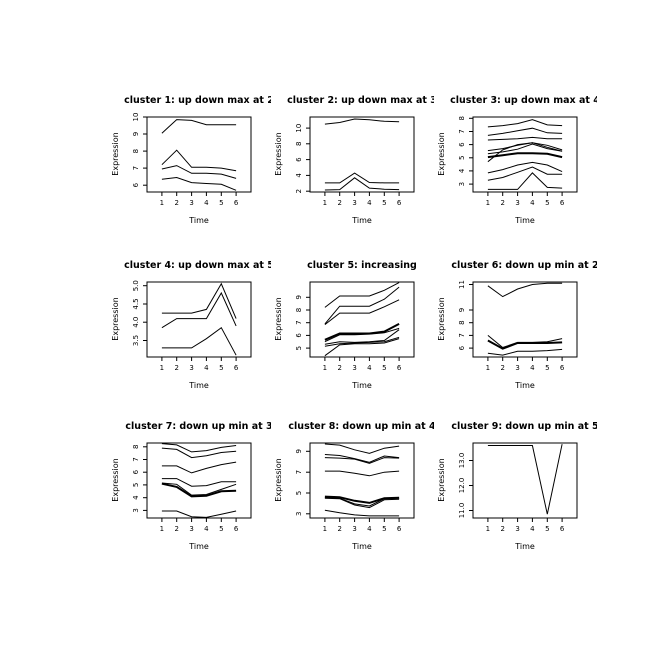  Describe the element at coordinates (361, 426) in the screenshot. I see `panel-title: cluster 8: down up min at 4` at that location.